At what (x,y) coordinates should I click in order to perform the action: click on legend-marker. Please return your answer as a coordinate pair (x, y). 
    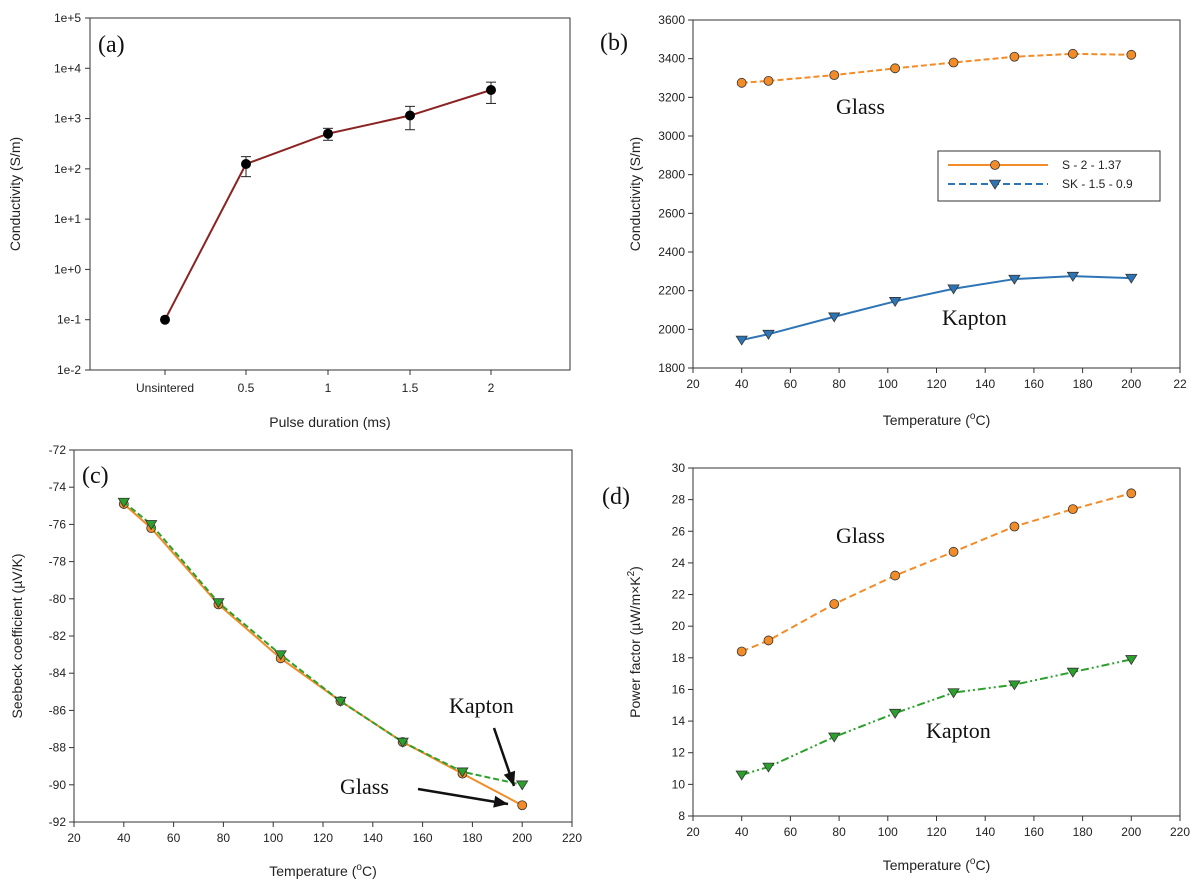
    Looking at the image, I should click on (995, 165).